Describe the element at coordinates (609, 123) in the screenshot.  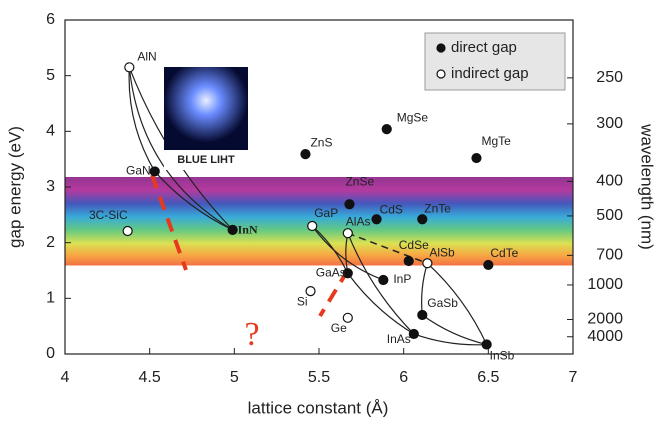
I see `y2-tick-label: 300` at that location.